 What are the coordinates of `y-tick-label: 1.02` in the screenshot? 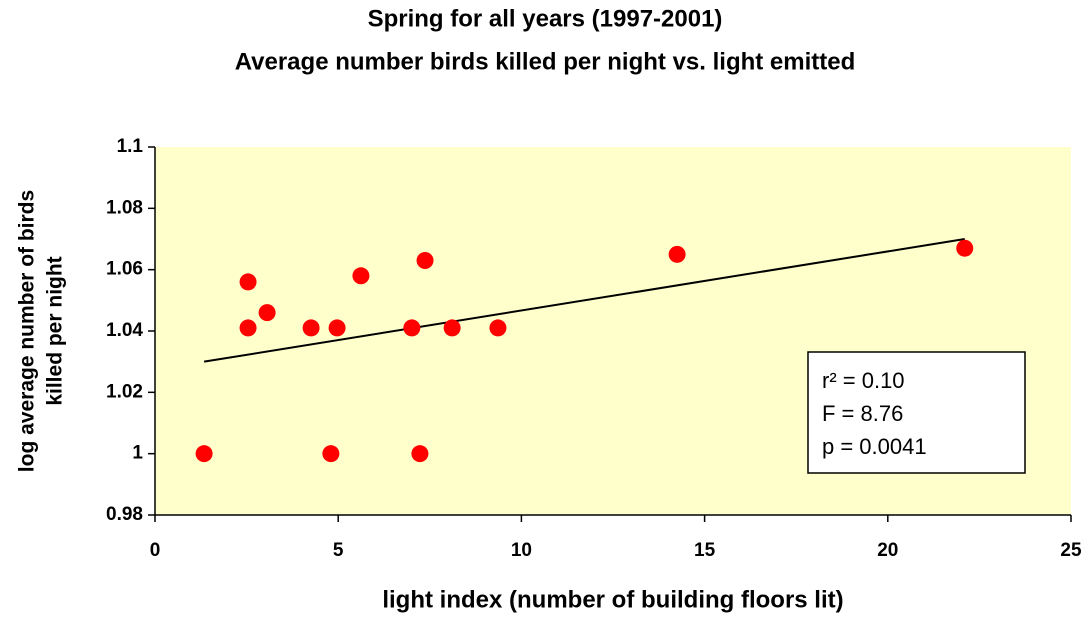 It's located at (124, 391).